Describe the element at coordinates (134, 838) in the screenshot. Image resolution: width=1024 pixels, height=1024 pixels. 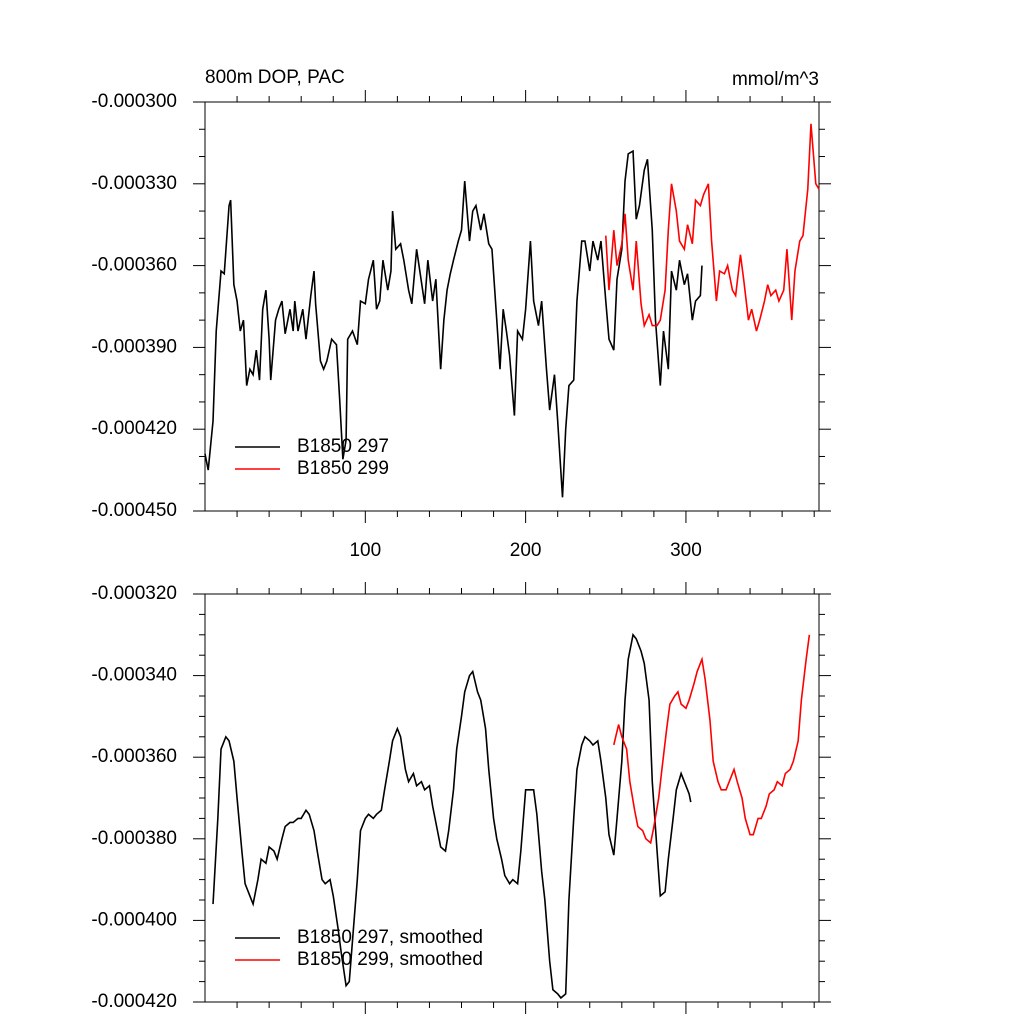
I see `y-tick-label: -0.000380` at that location.